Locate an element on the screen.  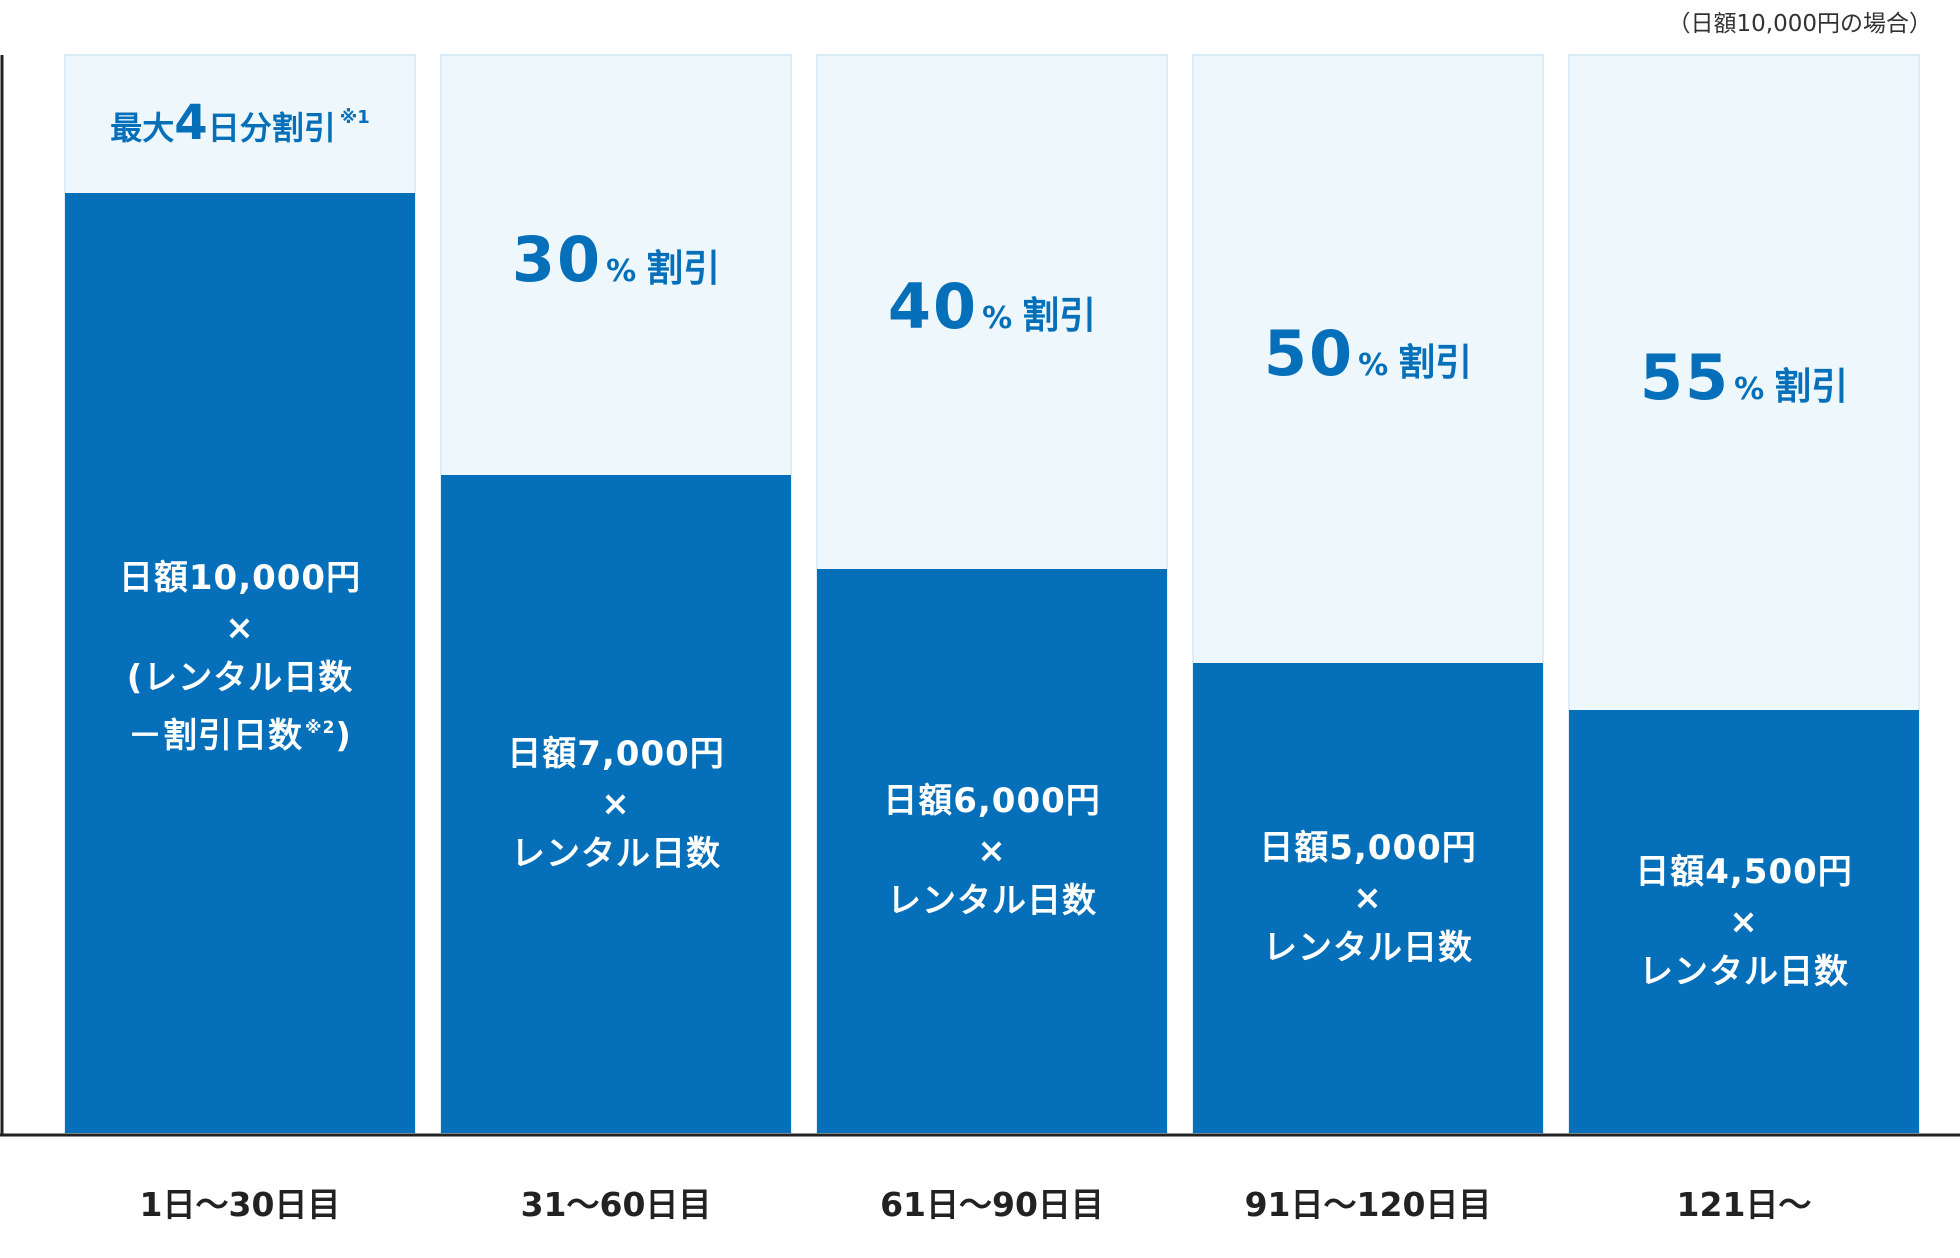
category-label: 121日〜 is located at coordinates (1744, 1204).